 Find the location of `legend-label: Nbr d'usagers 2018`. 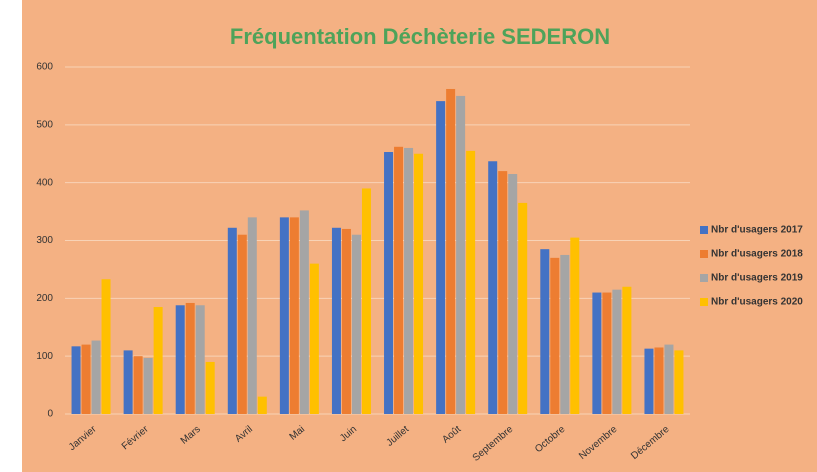

legend-label: Nbr d'usagers 2018 is located at coordinates (757, 254).